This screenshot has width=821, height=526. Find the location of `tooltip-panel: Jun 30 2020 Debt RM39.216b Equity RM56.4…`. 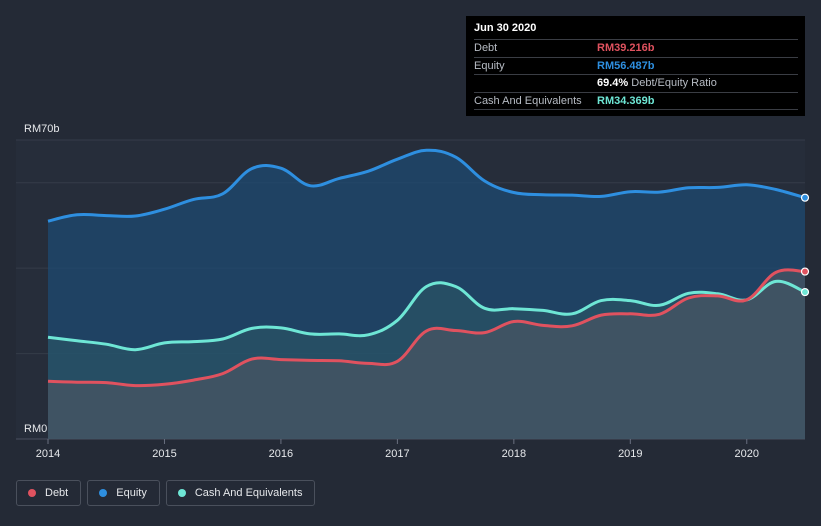

tooltip-panel: Jun 30 2020 Debt RM39.216b Equity RM56.4… is located at coordinates (635, 66).